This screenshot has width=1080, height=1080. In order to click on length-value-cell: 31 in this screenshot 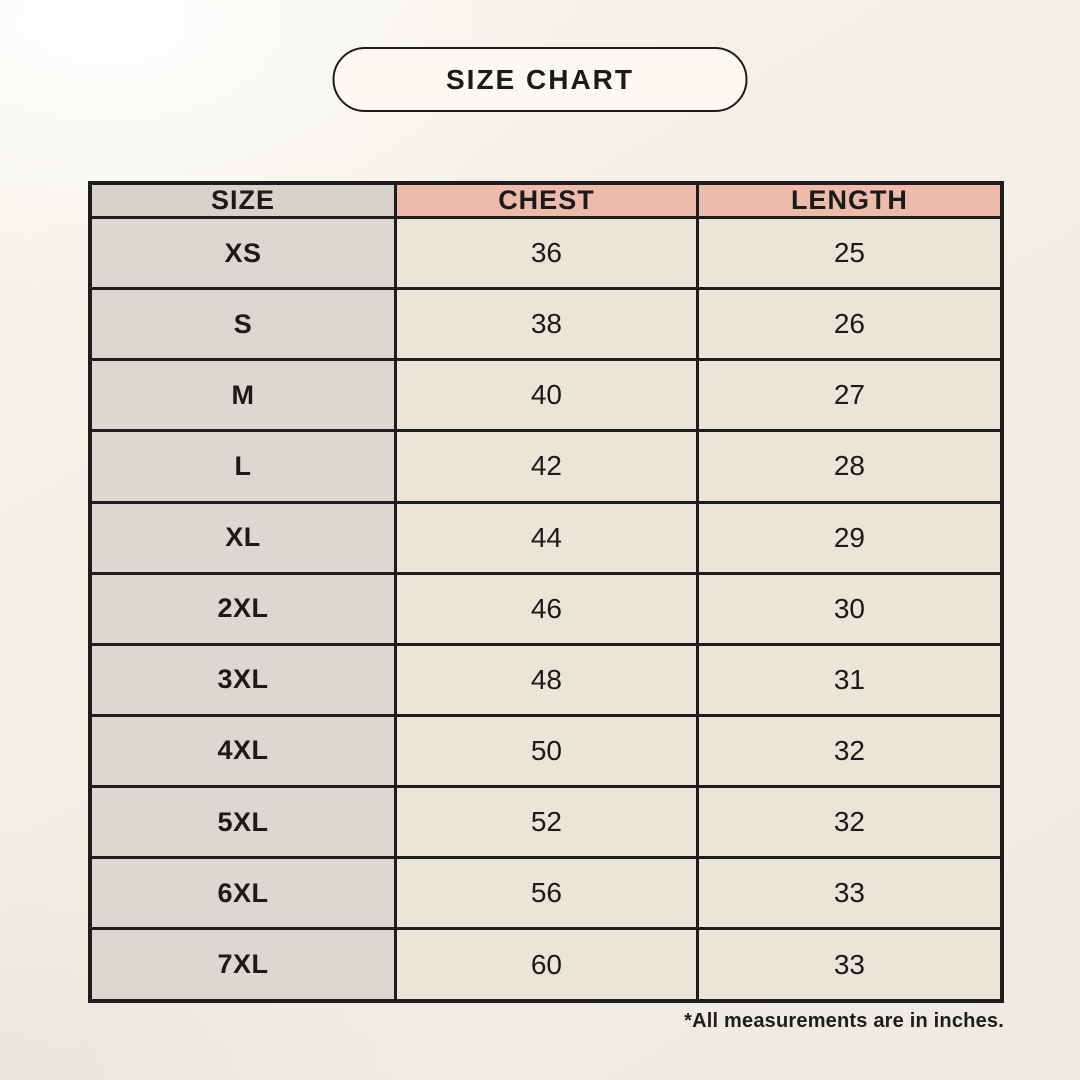, I will do `click(849, 679)`.